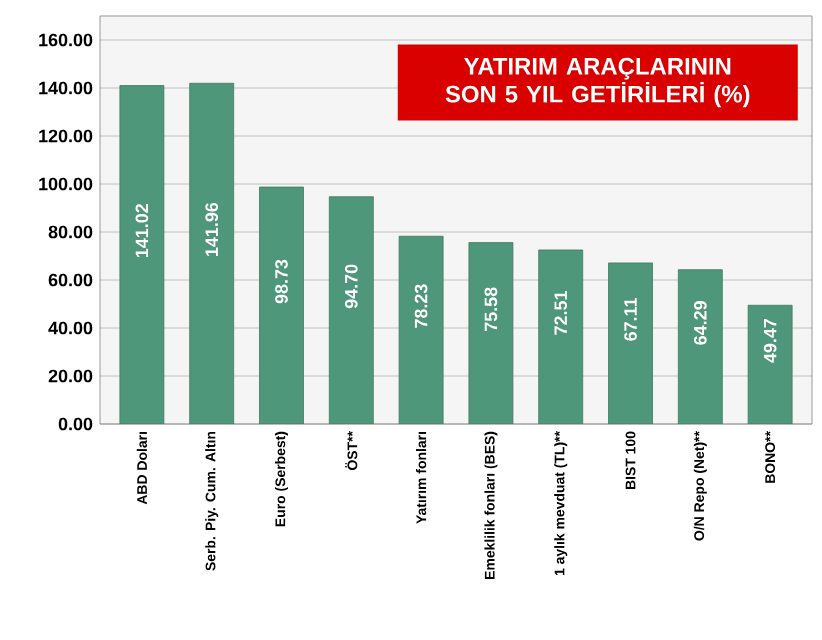 This screenshot has height=640, width=822. Describe the element at coordinates (561, 313) in the screenshot. I see `data-label: 72.51` at that location.